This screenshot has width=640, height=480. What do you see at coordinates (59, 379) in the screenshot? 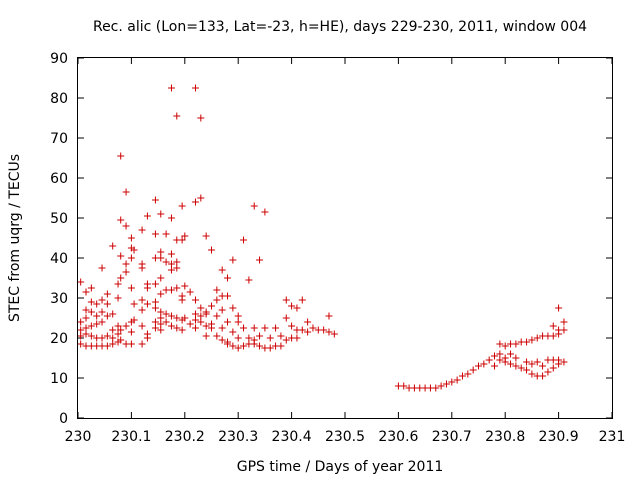
I see `y-tick-label: 10` at bounding box center [59, 379].